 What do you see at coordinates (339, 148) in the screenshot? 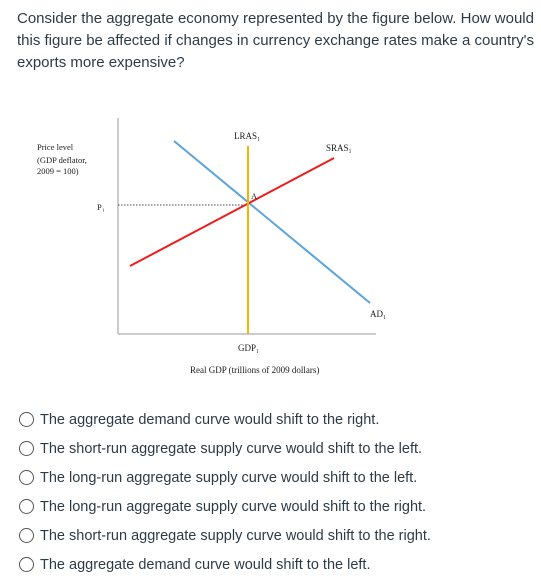
I see `sras-label: SRAS₁` at bounding box center [339, 148].